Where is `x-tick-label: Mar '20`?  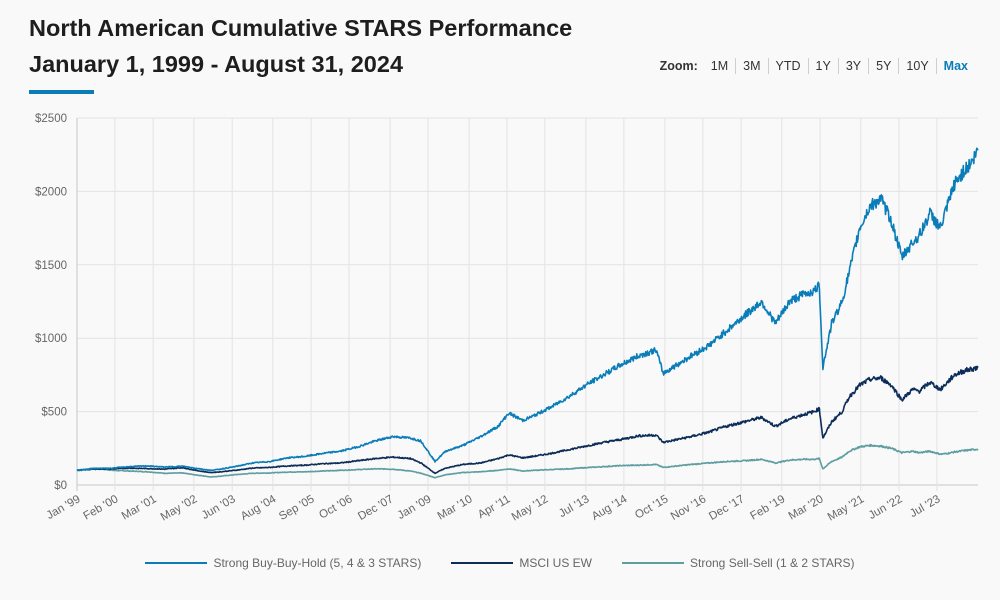 x-tick-label: Mar '20 is located at coordinates (806, 507).